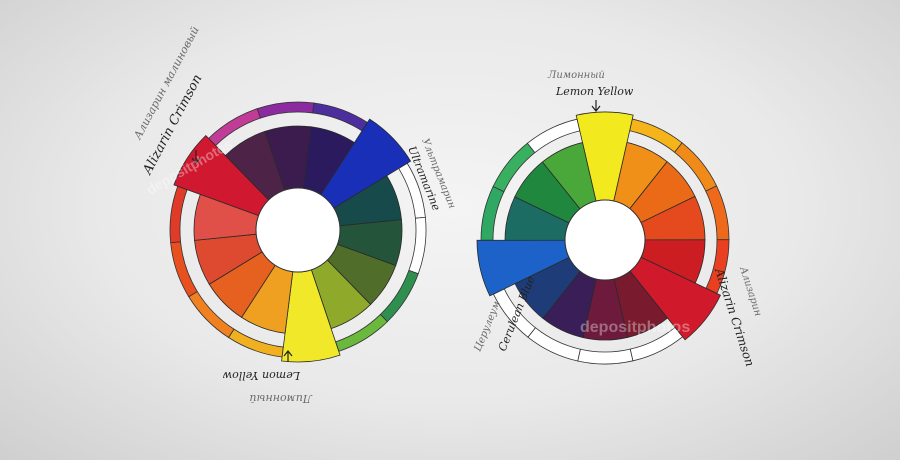  What do you see at coordinates (750, 291) in the screenshot?
I see `right-alizarin-faint-label: Ализарин` at bounding box center [750, 291].